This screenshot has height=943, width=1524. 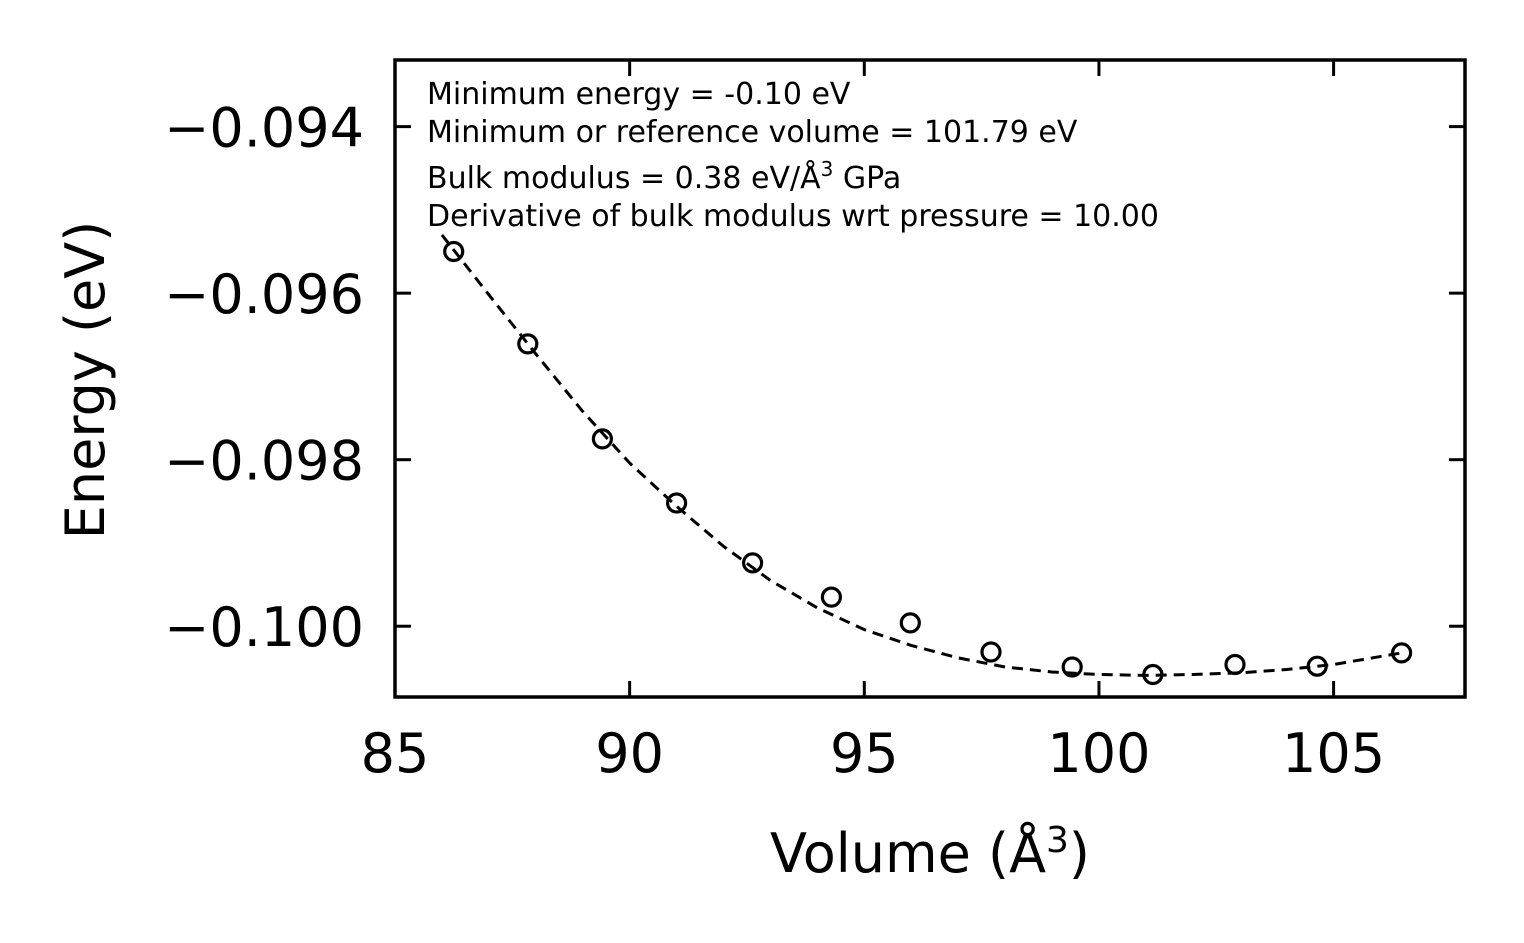 I want to click on x-axis-title-sup: 3, so click(x=1057, y=840).